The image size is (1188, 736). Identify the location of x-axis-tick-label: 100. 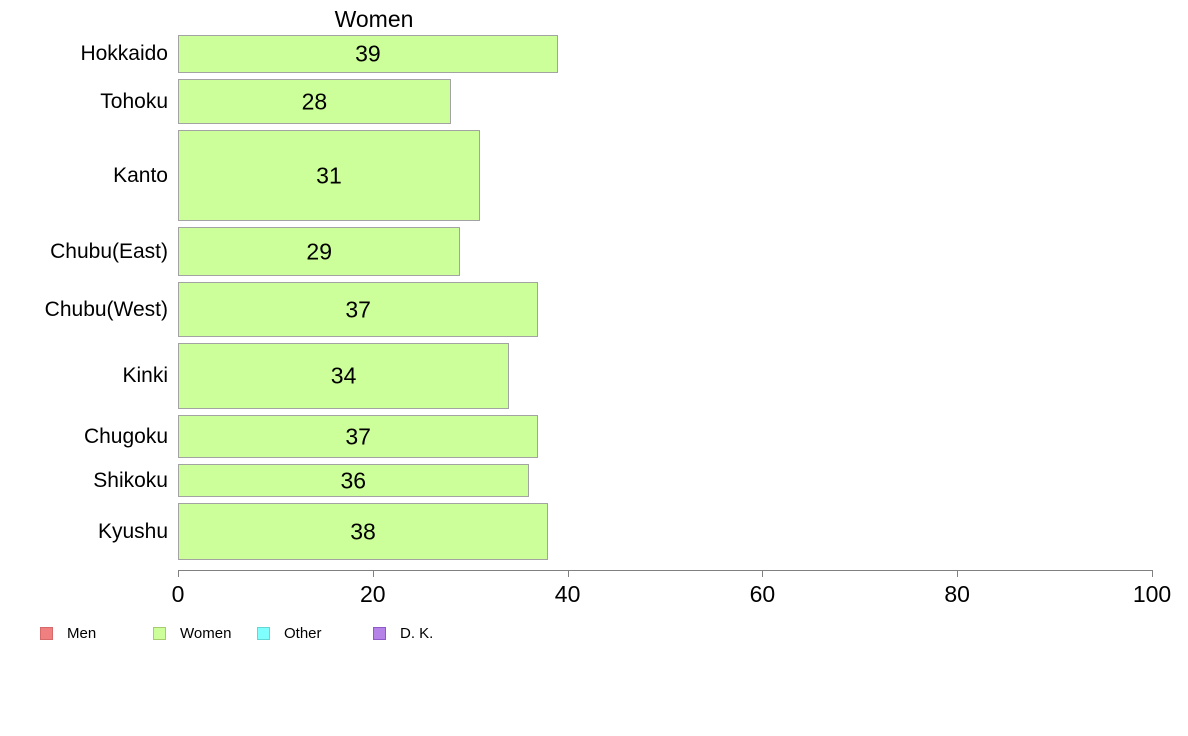
(1152, 594).